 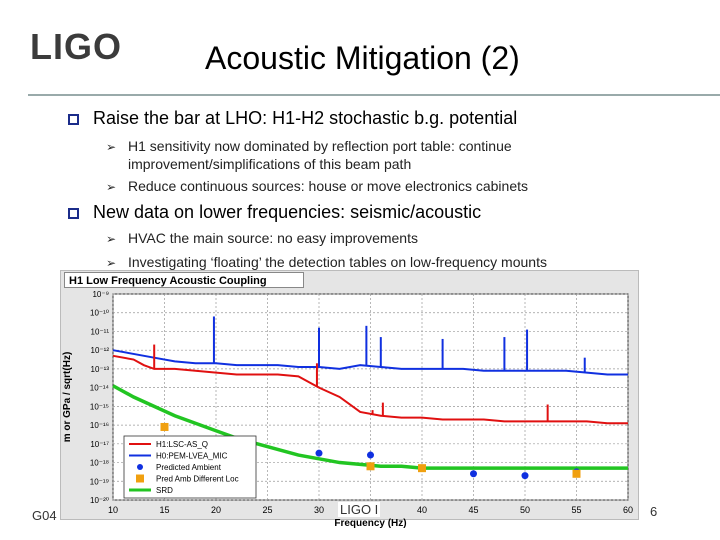 What do you see at coordinates (374, 95) in the screenshot?
I see `title-rule` at bounding box center [374, 95].